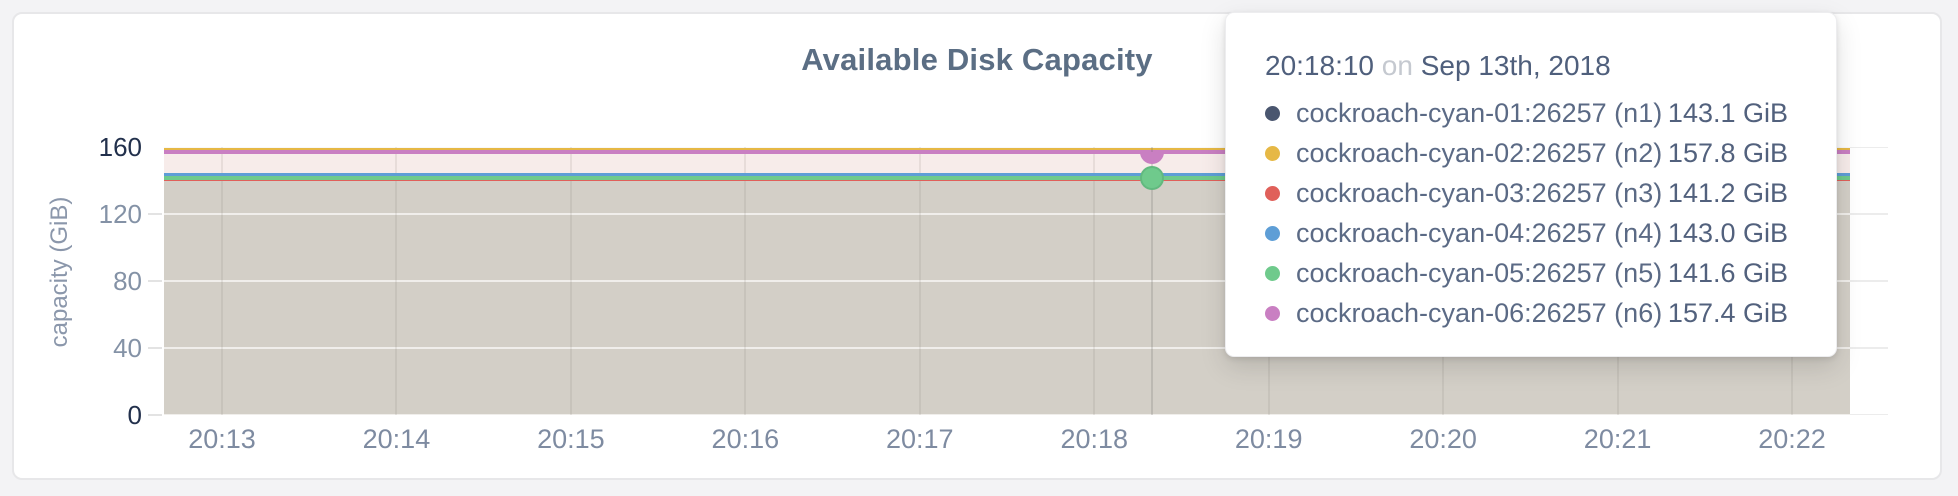 The height and width of the screenshot is (496, 1958). I want to click on legend-series-value: 143.1 GiB, so click(1727, 112).